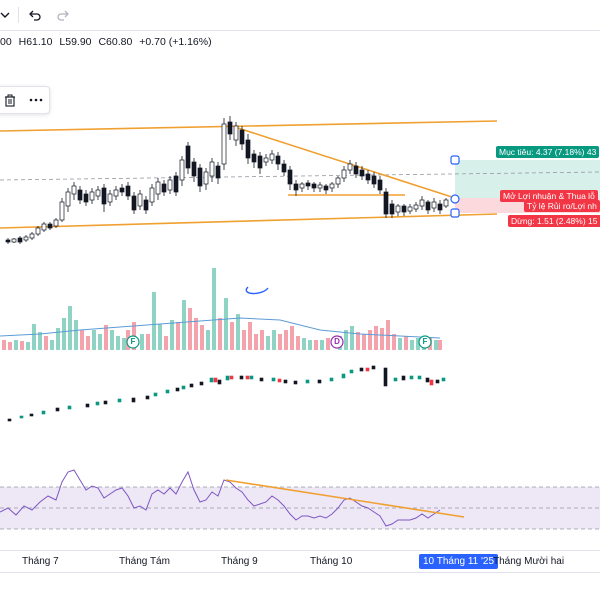 Image resolution: width=600 pixels, height=601 pixels. What do you see at coordinates (221, 309) in the screenshot?
I see `volume-bars` at bounding box center [221, 309].